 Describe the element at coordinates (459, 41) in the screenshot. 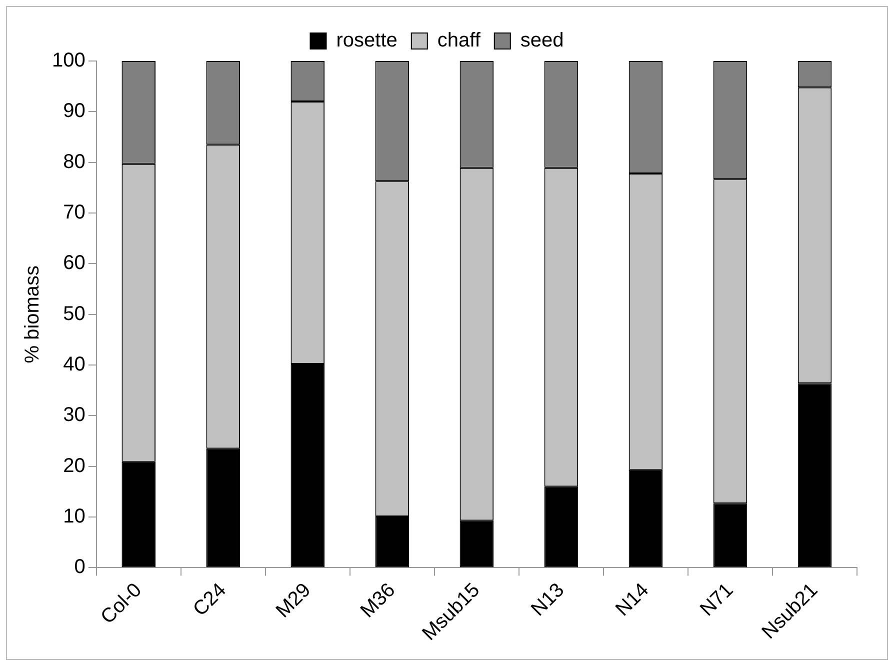

I see `legend-label: chaff` at that location.